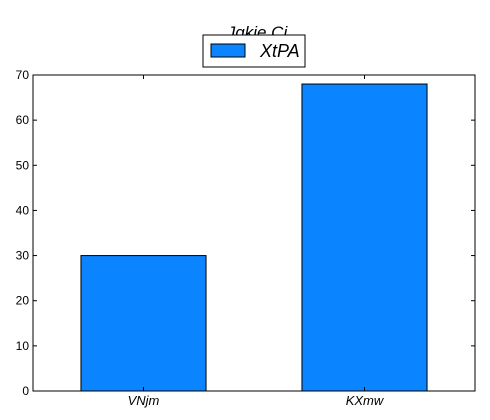 The image size is (490, 420). What do you see at coordinates (23, 120) in the screenshot?
I see `y-tick-label-60: 60` at bounding box center [23, 120].